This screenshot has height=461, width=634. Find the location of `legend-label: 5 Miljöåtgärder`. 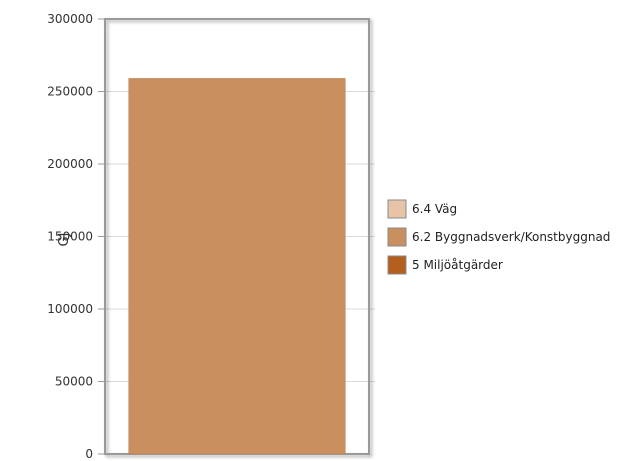

legend-label: 5 Miljöåtgärder is located at coordinates (457, 265).